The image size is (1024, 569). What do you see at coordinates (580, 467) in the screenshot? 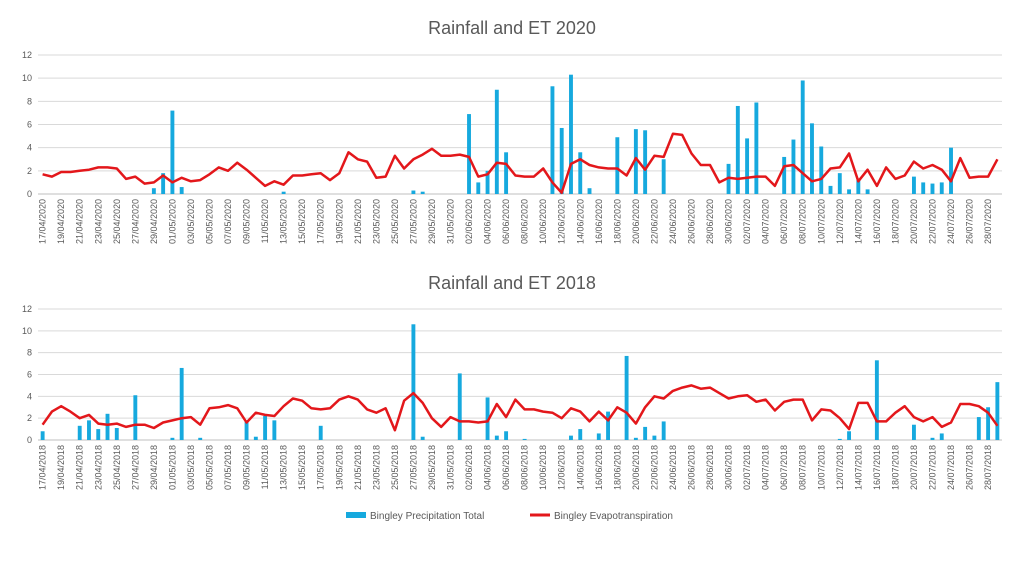
I see `x-tick-label: 14/06/2018` at bounding box center [580, 467].